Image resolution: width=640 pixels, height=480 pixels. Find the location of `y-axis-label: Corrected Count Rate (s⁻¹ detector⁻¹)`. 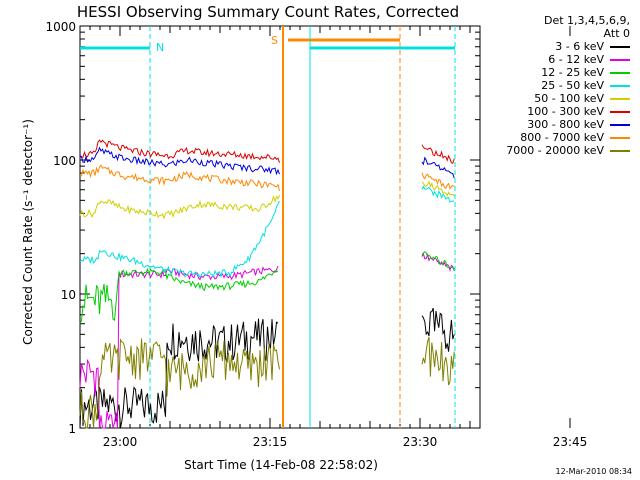

y-axis-label: Corrected Count Rate (s⁻¹ detector⁻¹) is located at coordinates (28, 232).